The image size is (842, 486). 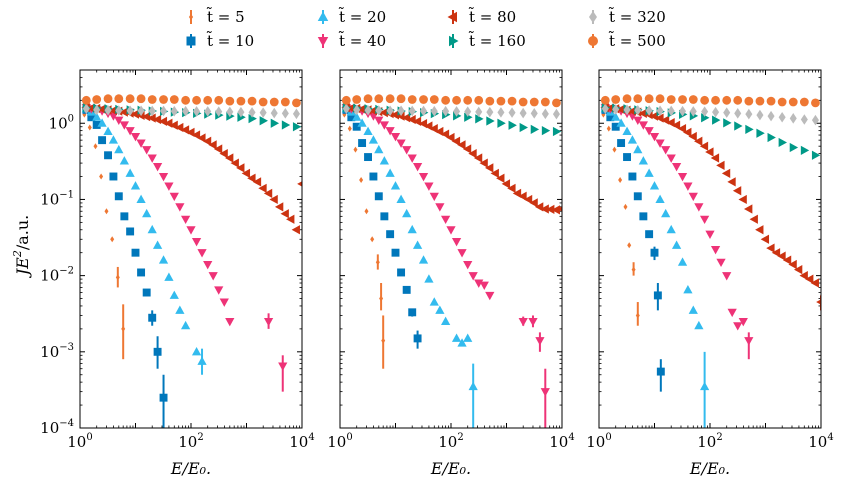 I want to click on legend-label: t̃ = 20, so click(x=362, y=16).